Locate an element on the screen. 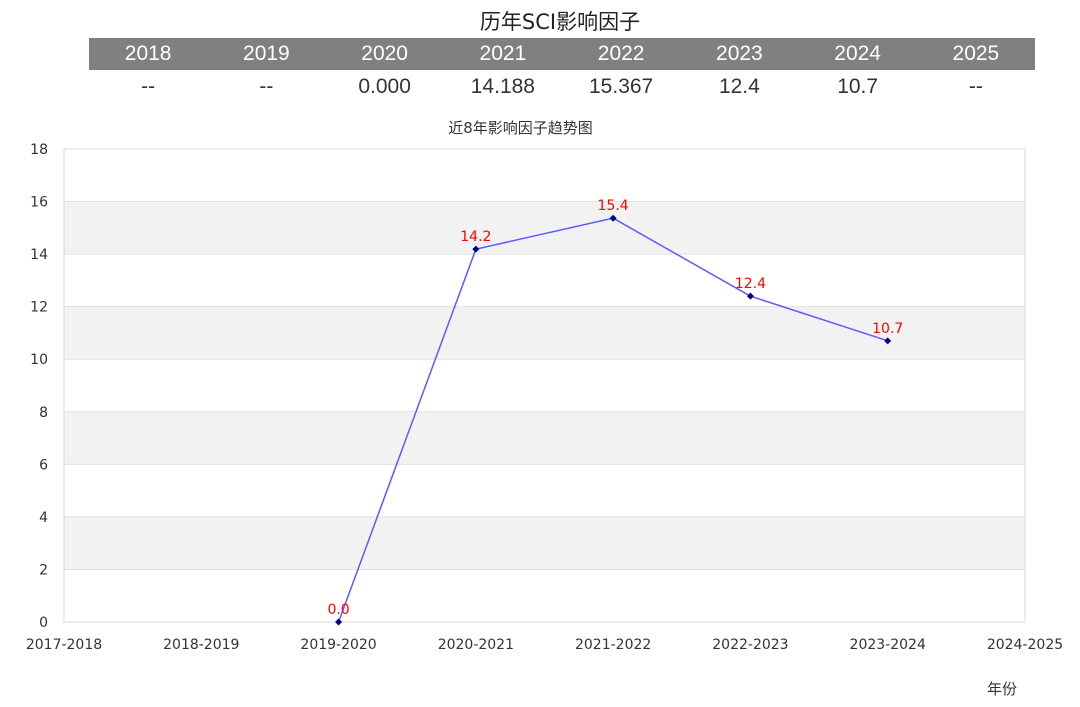 This screenshot has height=707, width=1080. y-tick-label: 0 is located at coordinates (43, 623).